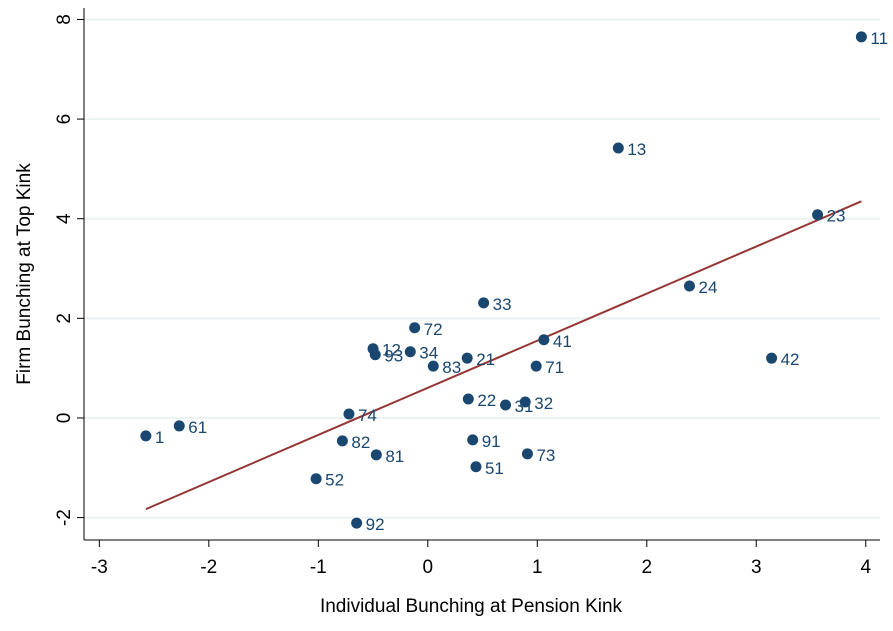 This screenshot has height=631, width=893. I want to click on point-label: 13, so click(636, 149).